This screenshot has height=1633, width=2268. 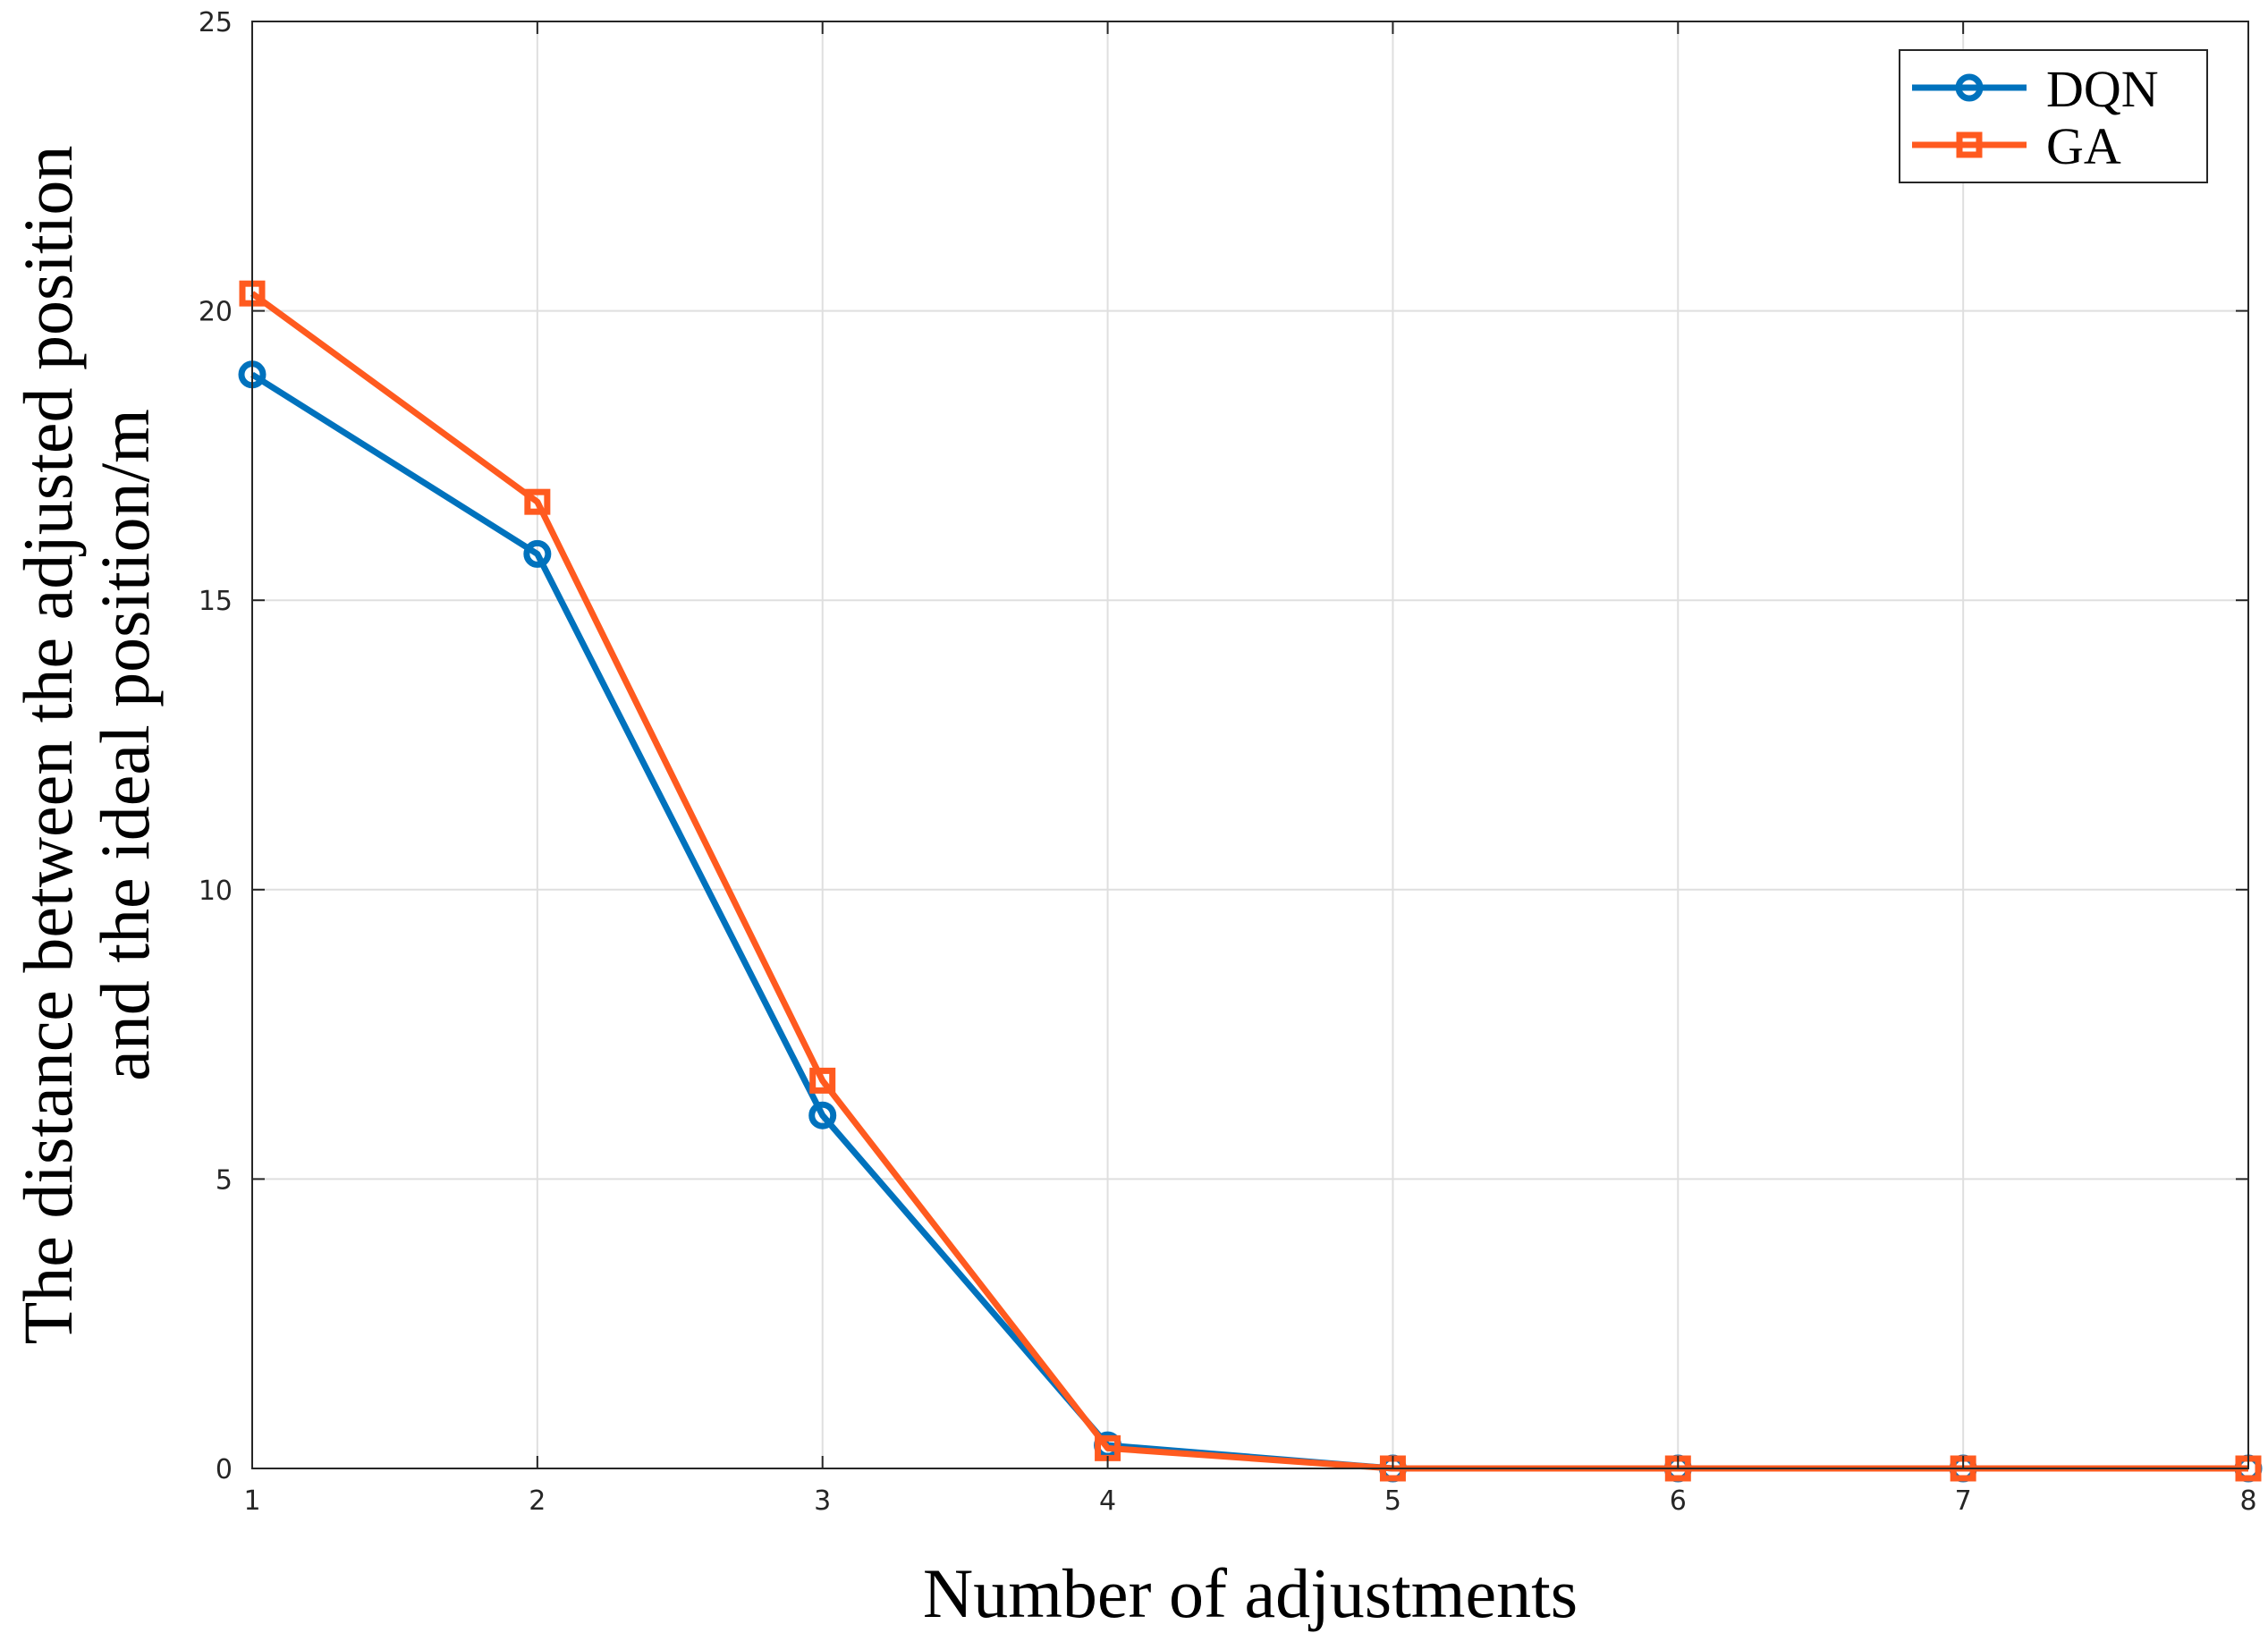 I want to click on y-tick-label: 5, so click(x=224, y=1180).